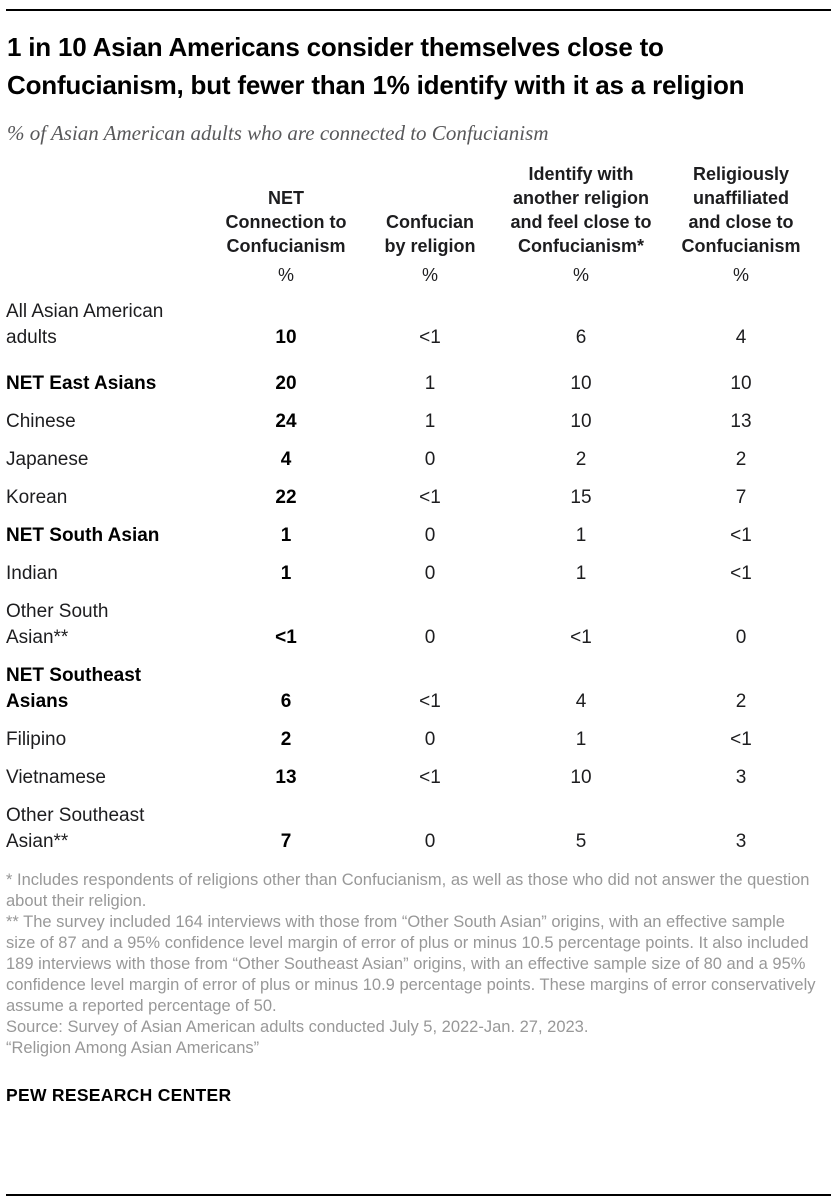  What do you see at coordinates (286, 421) in the screenshot?
I see `value-cell: 24` at bounding box center [286, 421].